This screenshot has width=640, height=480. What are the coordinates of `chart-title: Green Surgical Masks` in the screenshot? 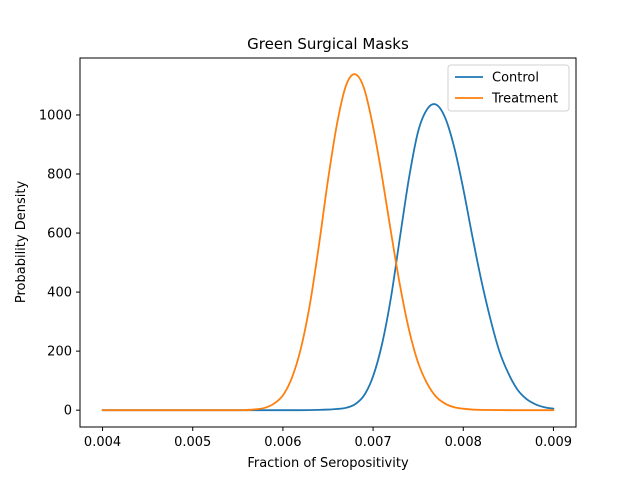 It's located at (328, 44).